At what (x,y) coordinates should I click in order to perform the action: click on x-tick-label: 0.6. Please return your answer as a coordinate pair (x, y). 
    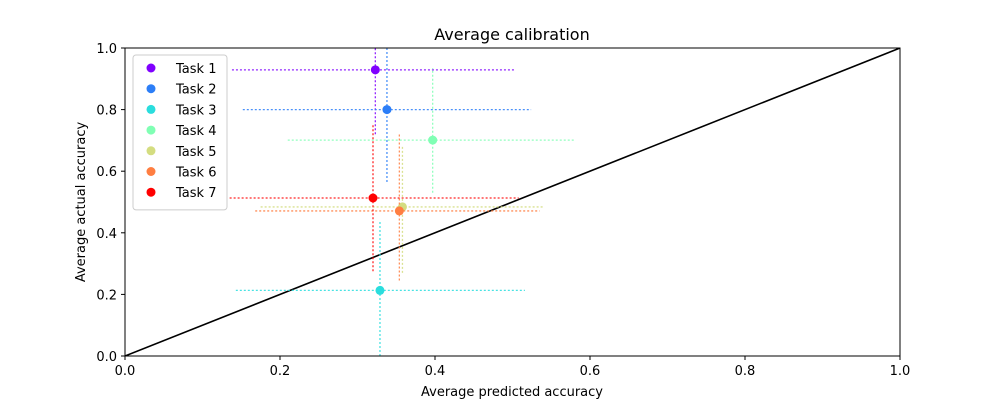
    Looking at the image, I should click on (590, 371).